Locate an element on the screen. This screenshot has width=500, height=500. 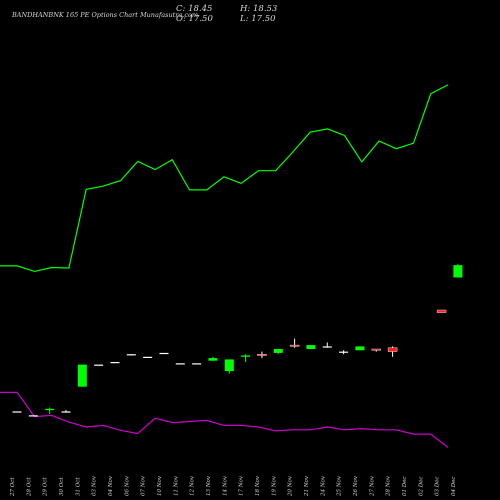
date-tick-label: 06 Nov is located at coordinates (127, 485).